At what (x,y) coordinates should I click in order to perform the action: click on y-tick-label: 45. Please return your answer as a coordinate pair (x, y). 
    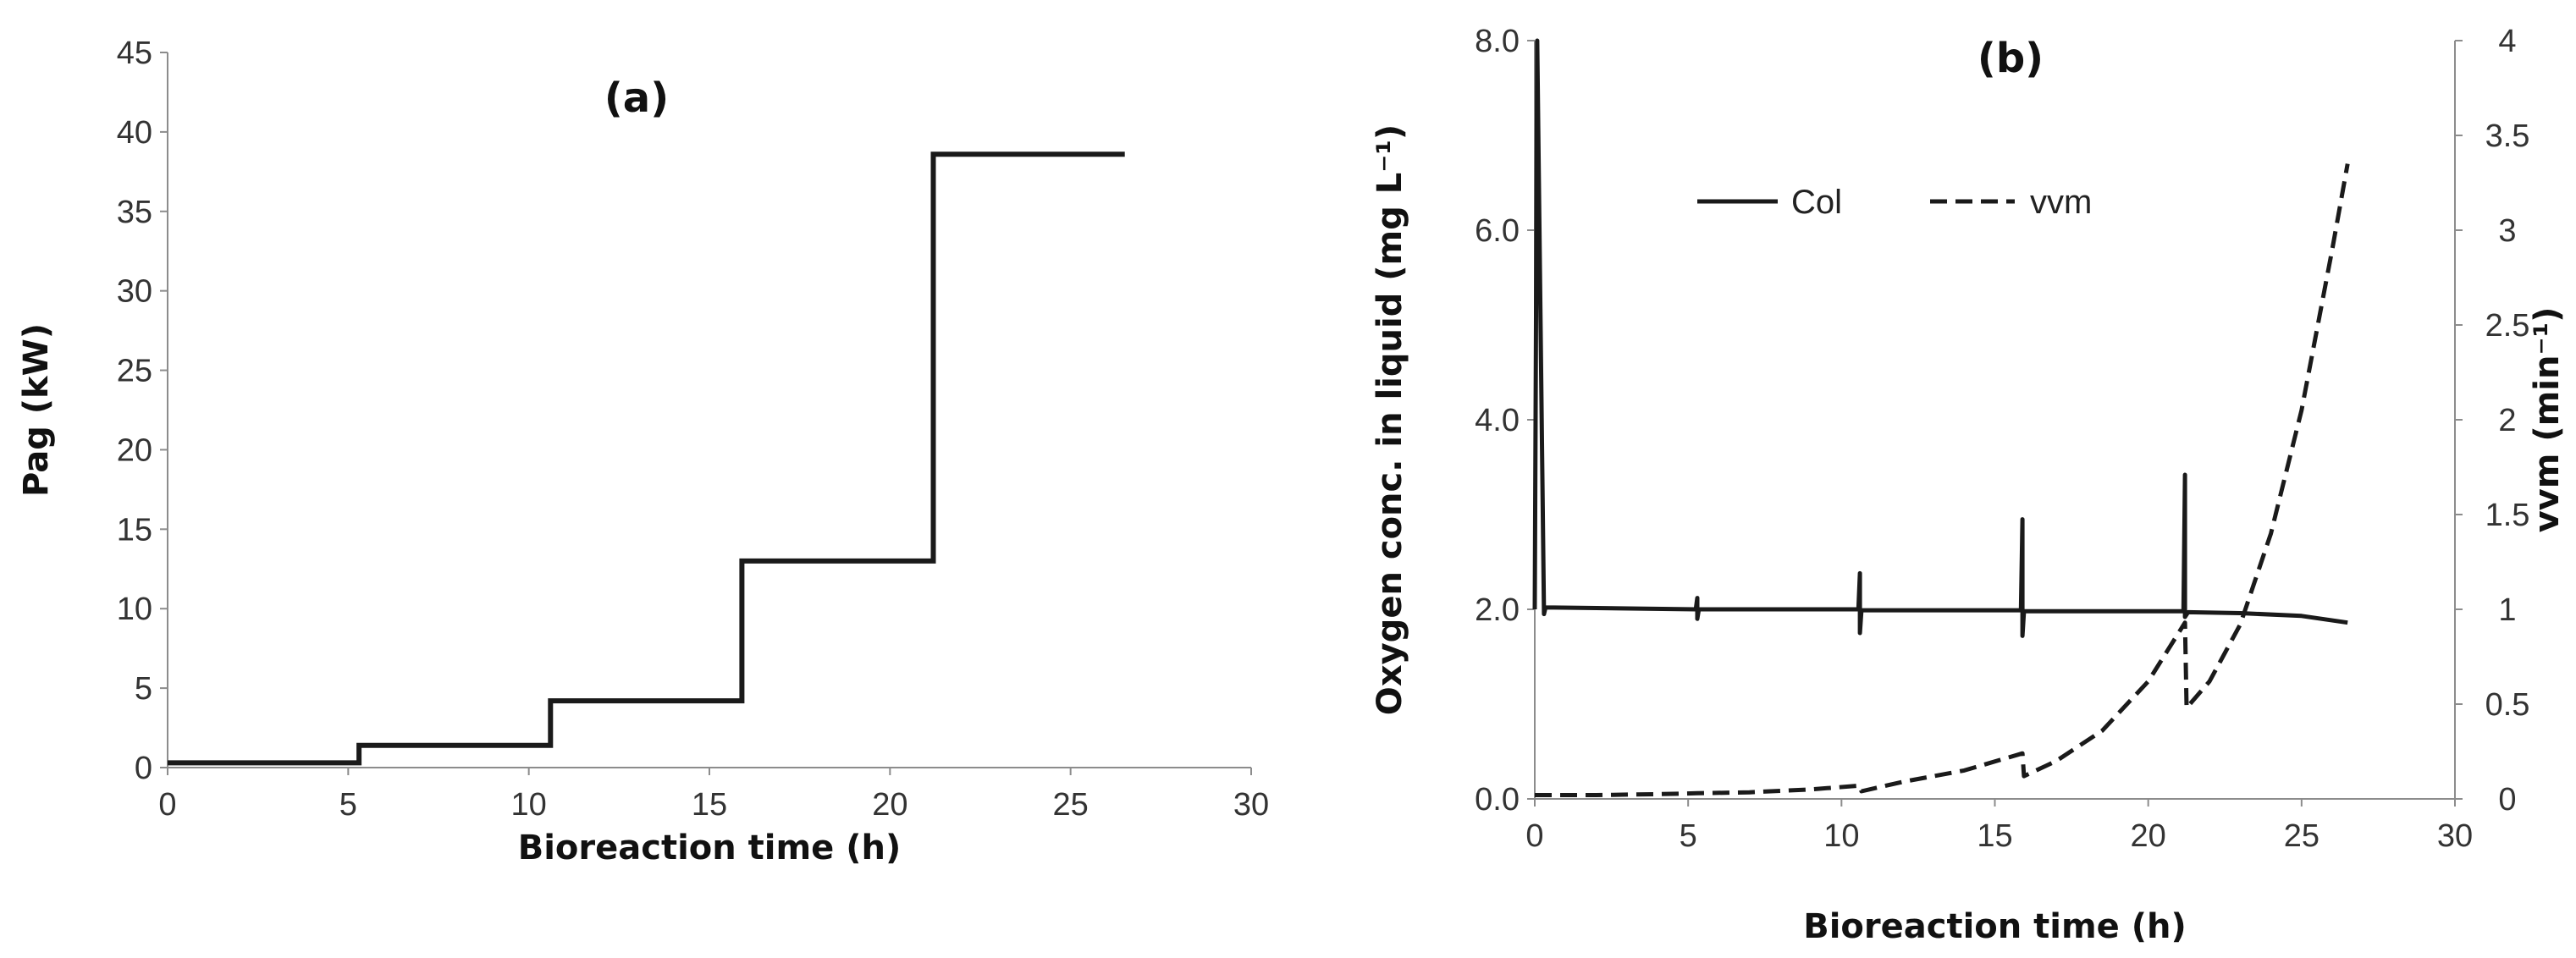
    Looking at the image, I should click on (135, 54).